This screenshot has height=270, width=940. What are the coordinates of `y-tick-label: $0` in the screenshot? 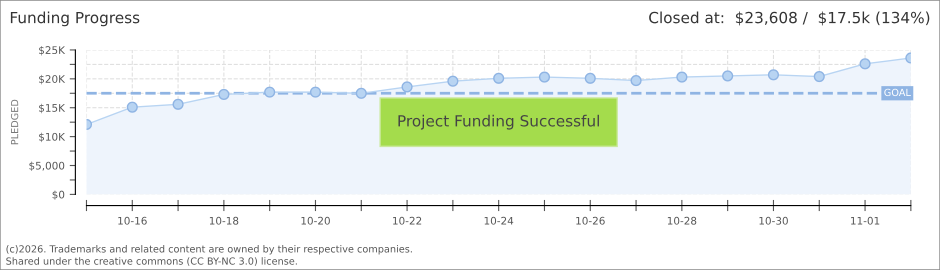 It's located at (58, 195).